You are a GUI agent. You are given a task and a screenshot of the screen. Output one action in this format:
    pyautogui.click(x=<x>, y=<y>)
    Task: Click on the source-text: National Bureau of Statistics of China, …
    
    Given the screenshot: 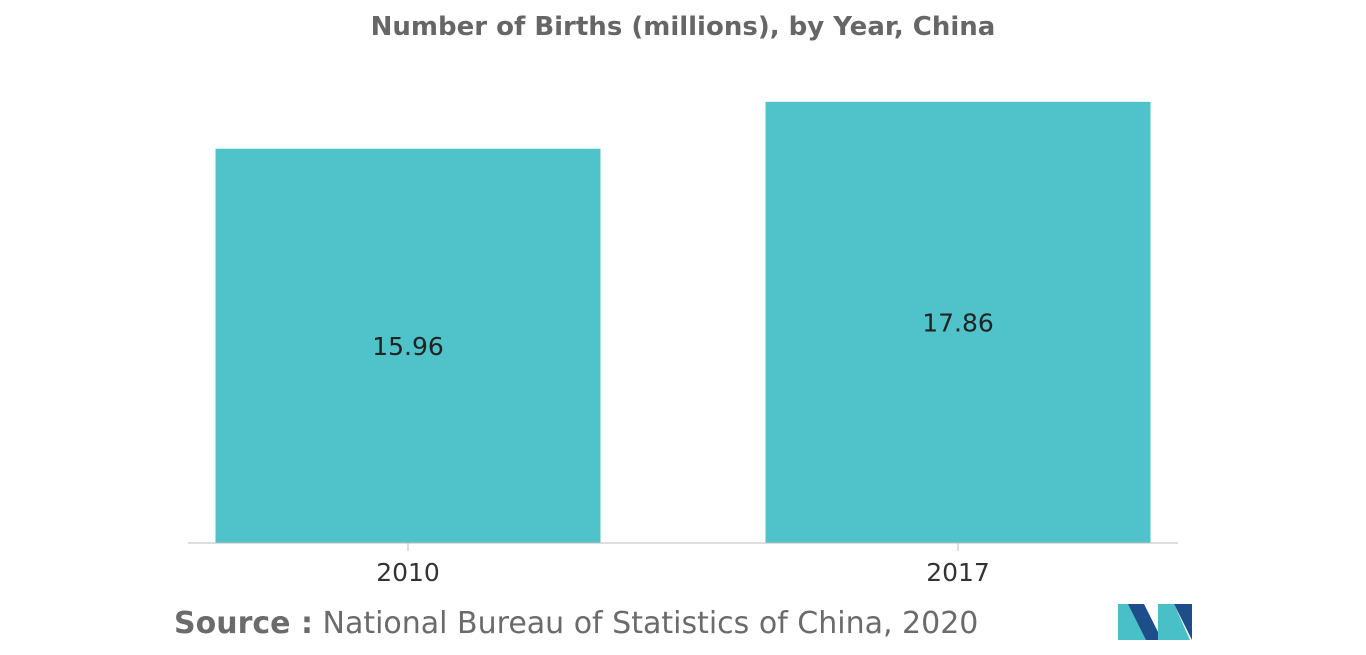 What is the action you would take?
    pyautogui.click(x=650, y=623)
    